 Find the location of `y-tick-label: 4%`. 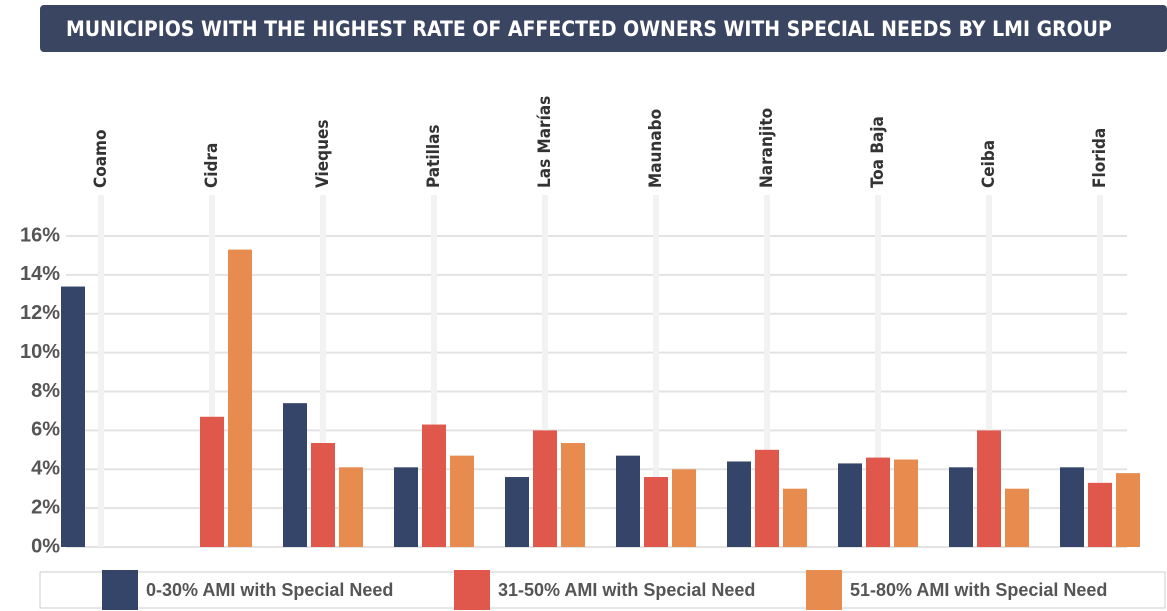

y-tick-label: 4% is located at coordinates (45, 469).